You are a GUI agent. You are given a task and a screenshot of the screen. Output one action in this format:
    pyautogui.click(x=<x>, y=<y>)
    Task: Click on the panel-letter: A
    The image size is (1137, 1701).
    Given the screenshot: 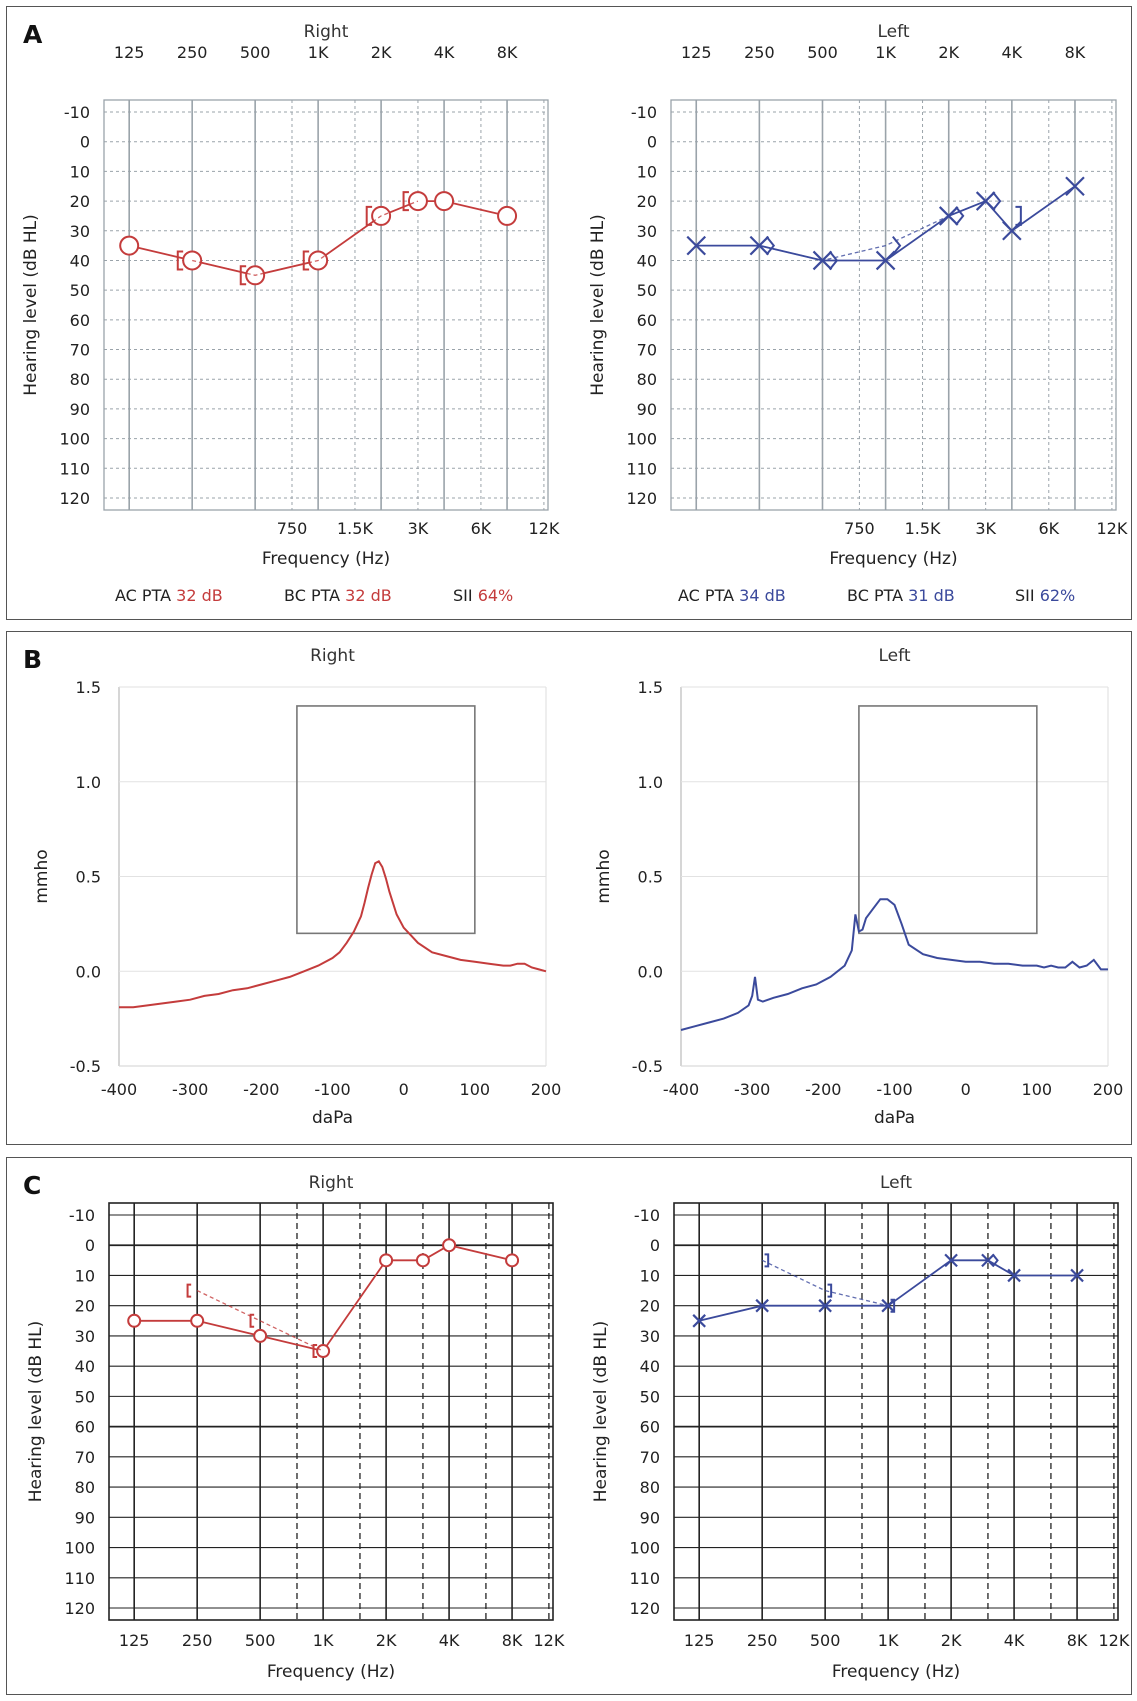 What is the action you would take?
    pyautogui.click(x=33, y=34)
    